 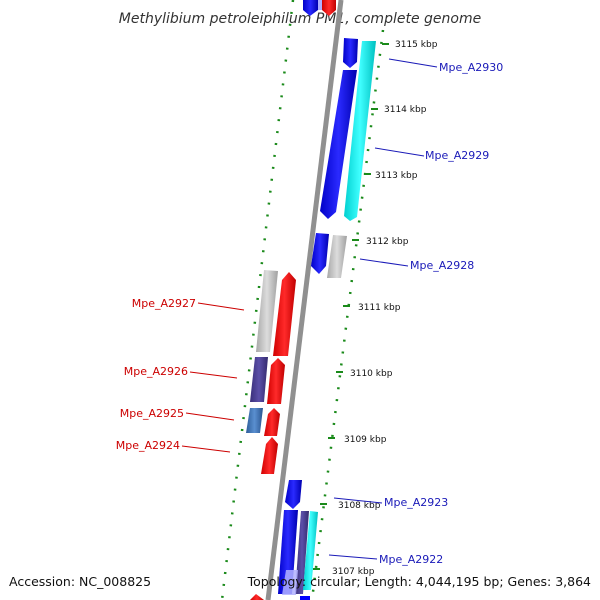 What do you see at coordinates (371, 374) in the screenshot?
I see `tick-label-3110: 3110 kbp` at bounding box center [371, 374].